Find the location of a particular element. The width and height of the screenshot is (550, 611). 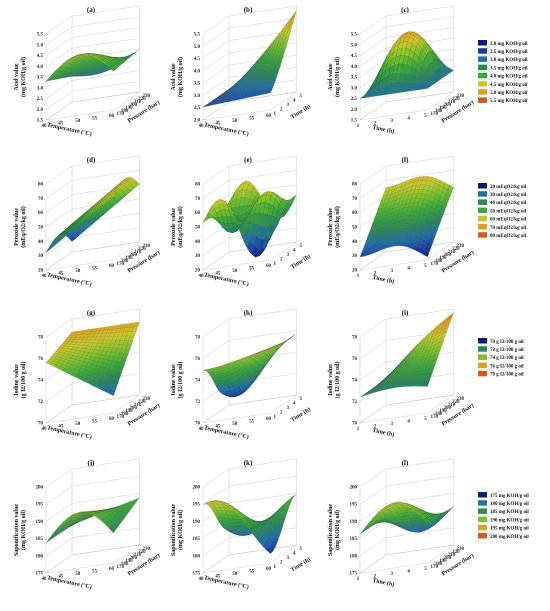

z-tick-label: 2.0 is located at coordinates (354, 110).